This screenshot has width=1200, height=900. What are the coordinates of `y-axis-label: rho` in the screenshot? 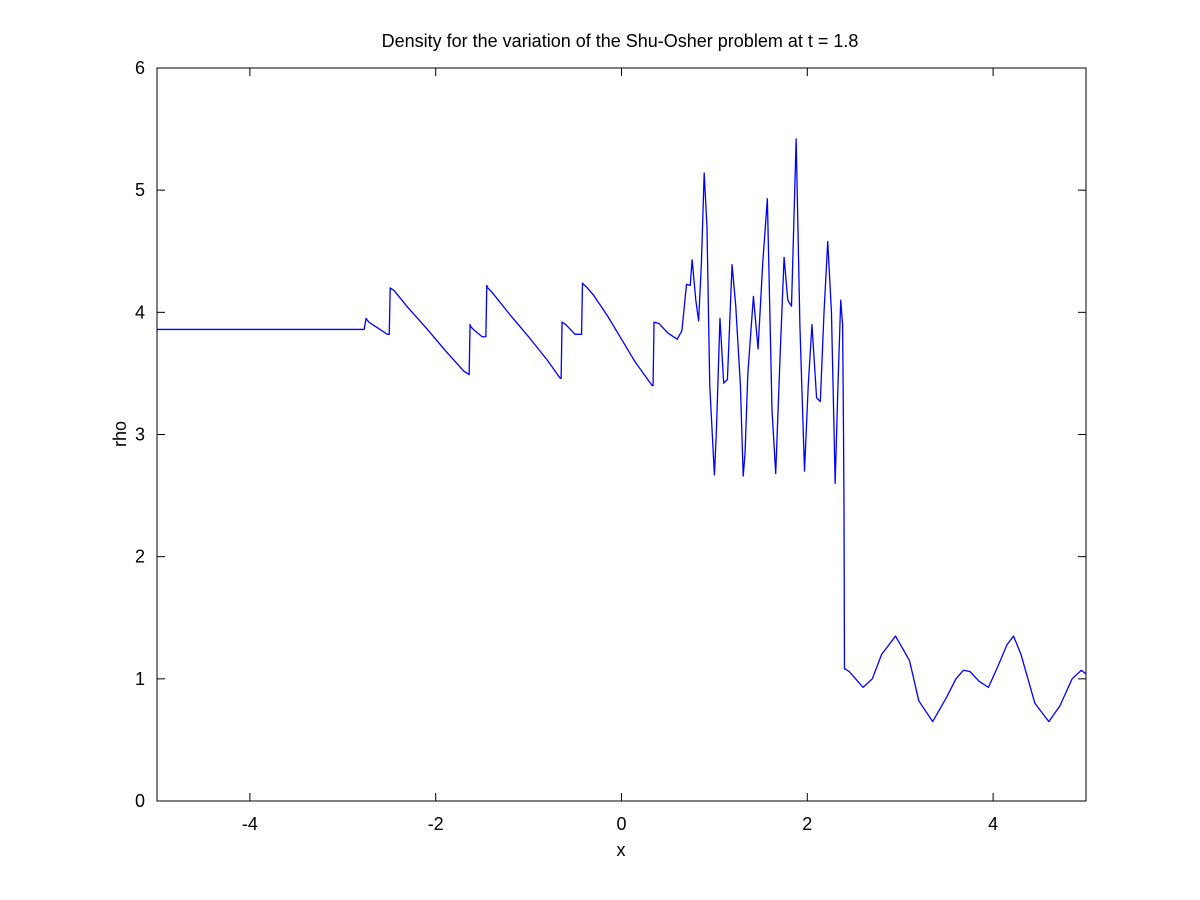 It's located at (120, 434).